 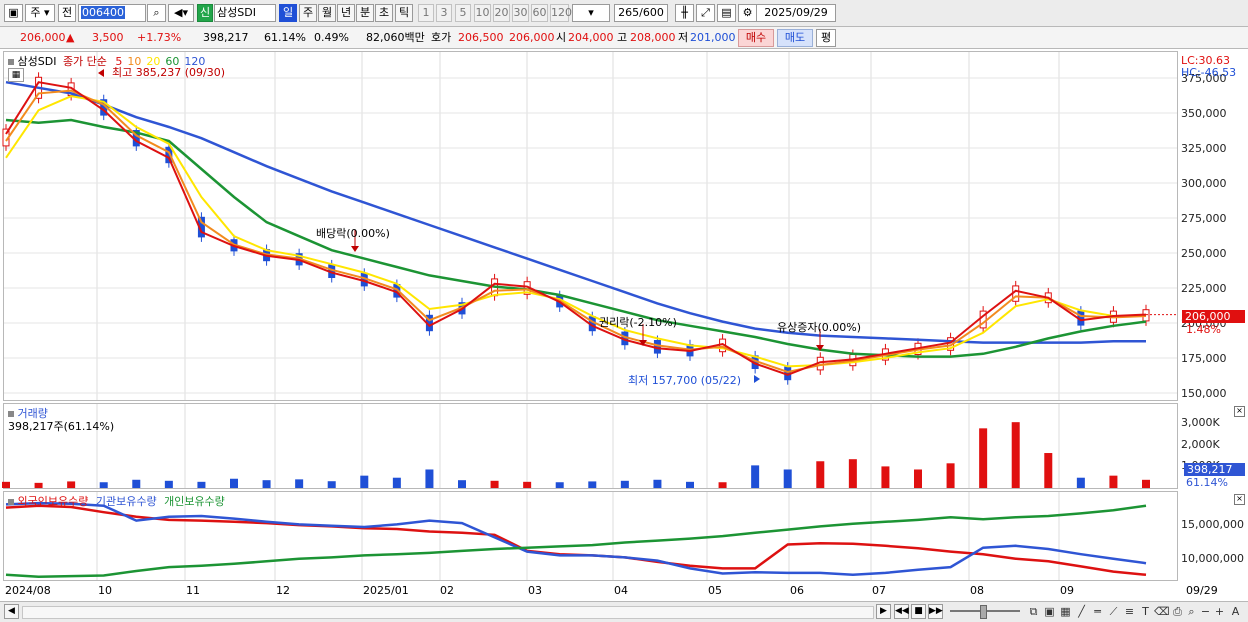 What do you see at coordinates (1129, 611) in the screenshot?
I see `fib-tool-icon: ≡` at bounding box center [1129, 611].